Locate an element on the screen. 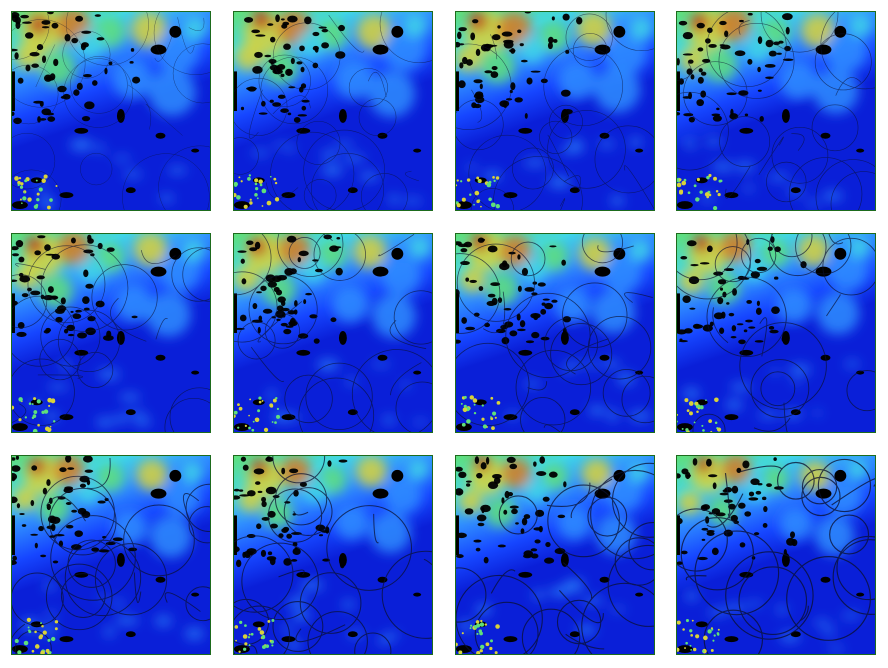  map-panel-r1-c2 is located at coordinates (333, 111).